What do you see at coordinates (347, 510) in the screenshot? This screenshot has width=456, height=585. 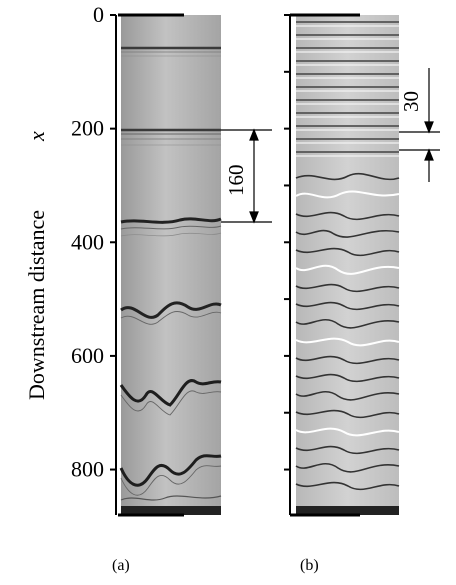 I see `strip-b-bottom` at bounding box center [347, 510].